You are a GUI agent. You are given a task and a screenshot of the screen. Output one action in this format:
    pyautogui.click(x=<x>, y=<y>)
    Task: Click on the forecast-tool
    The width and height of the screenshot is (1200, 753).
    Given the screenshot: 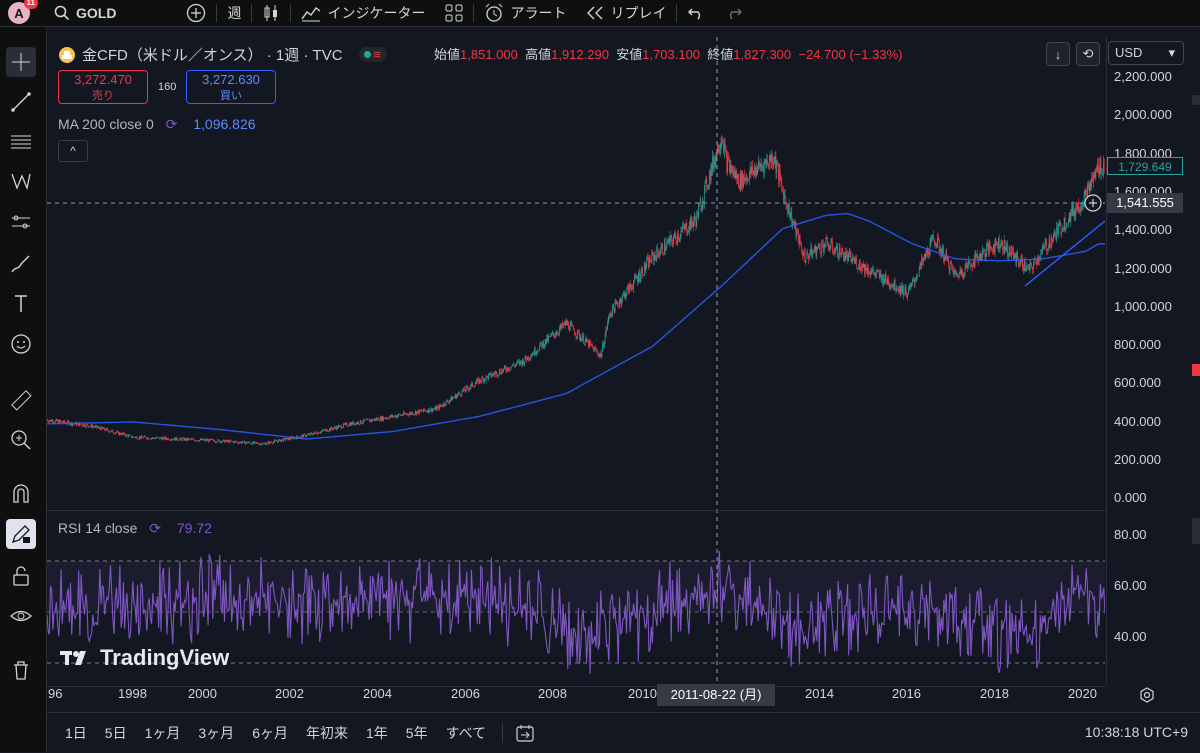 What is the action you would take?
    pyautogui.click(x=21, y=222)
    